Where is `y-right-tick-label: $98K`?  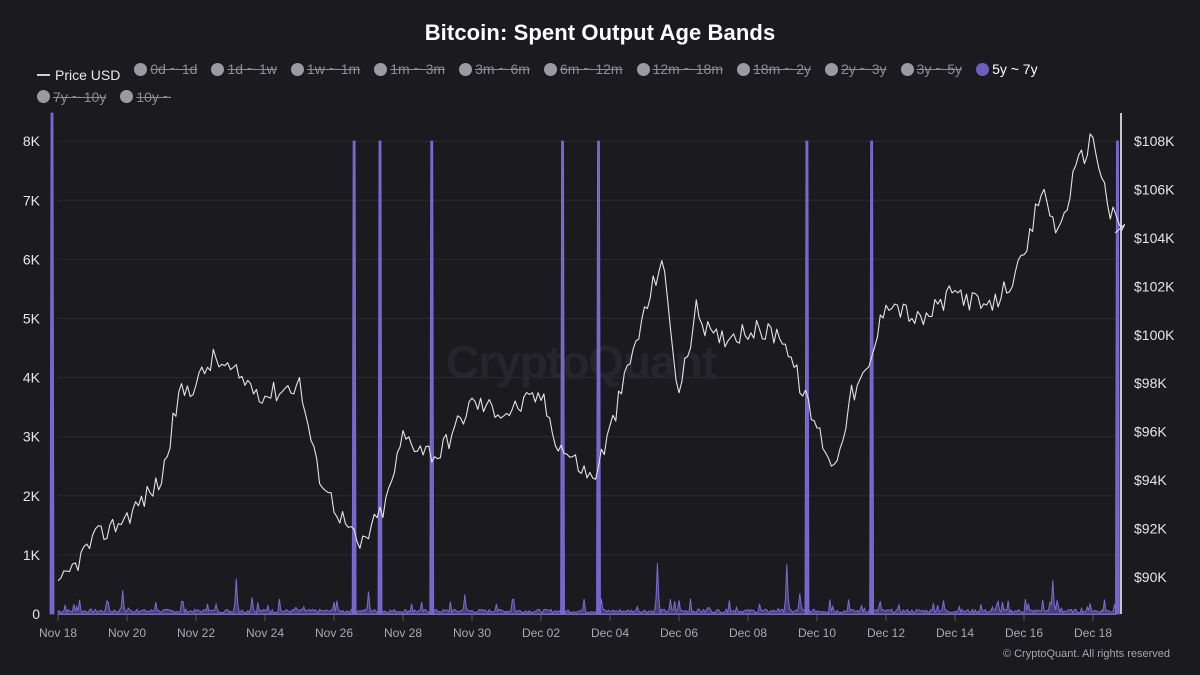 y-right-tick-label: $98K is located at coordinates (1150, 383).